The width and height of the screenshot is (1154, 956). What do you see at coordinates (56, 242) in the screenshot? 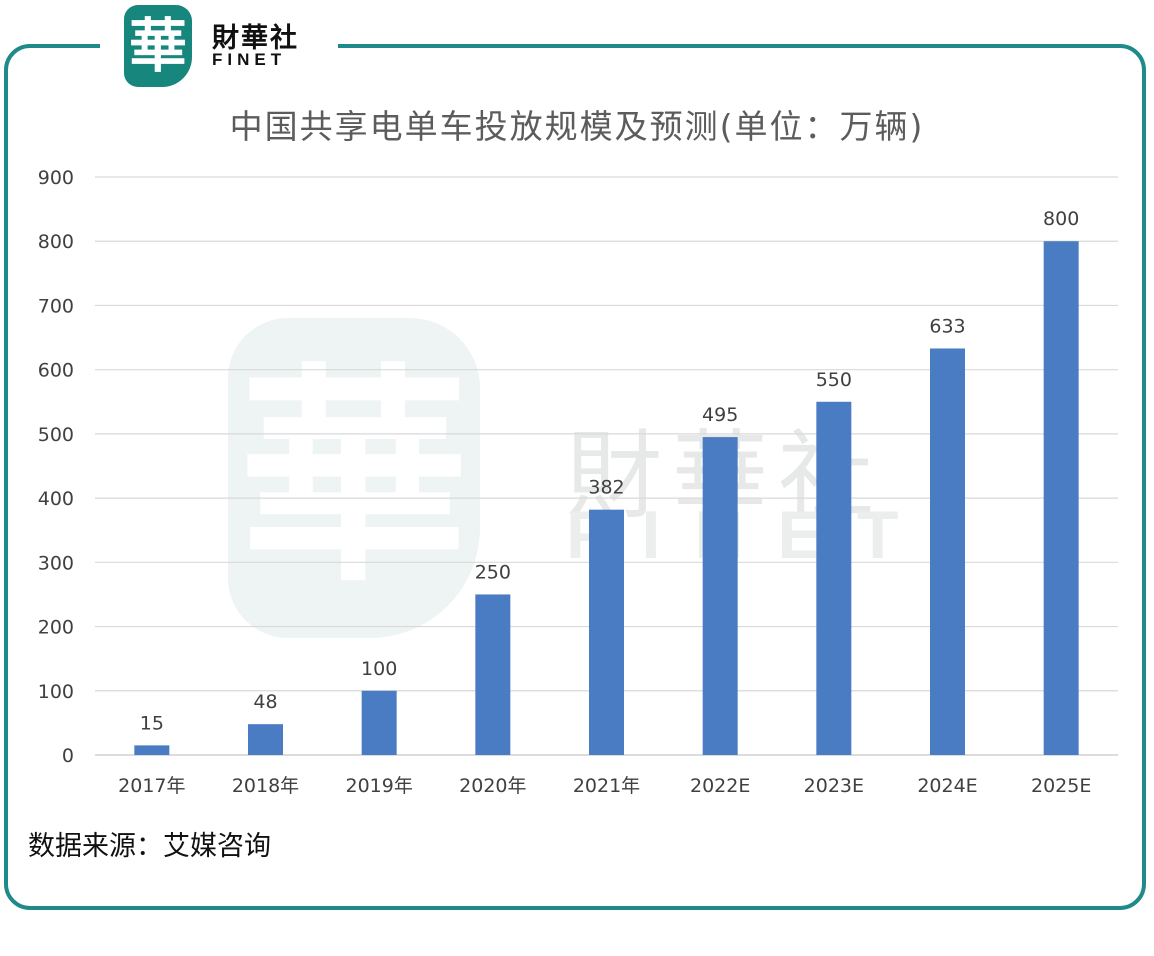
I see `y-tick-label: 800` at bounding box center [56, 242].